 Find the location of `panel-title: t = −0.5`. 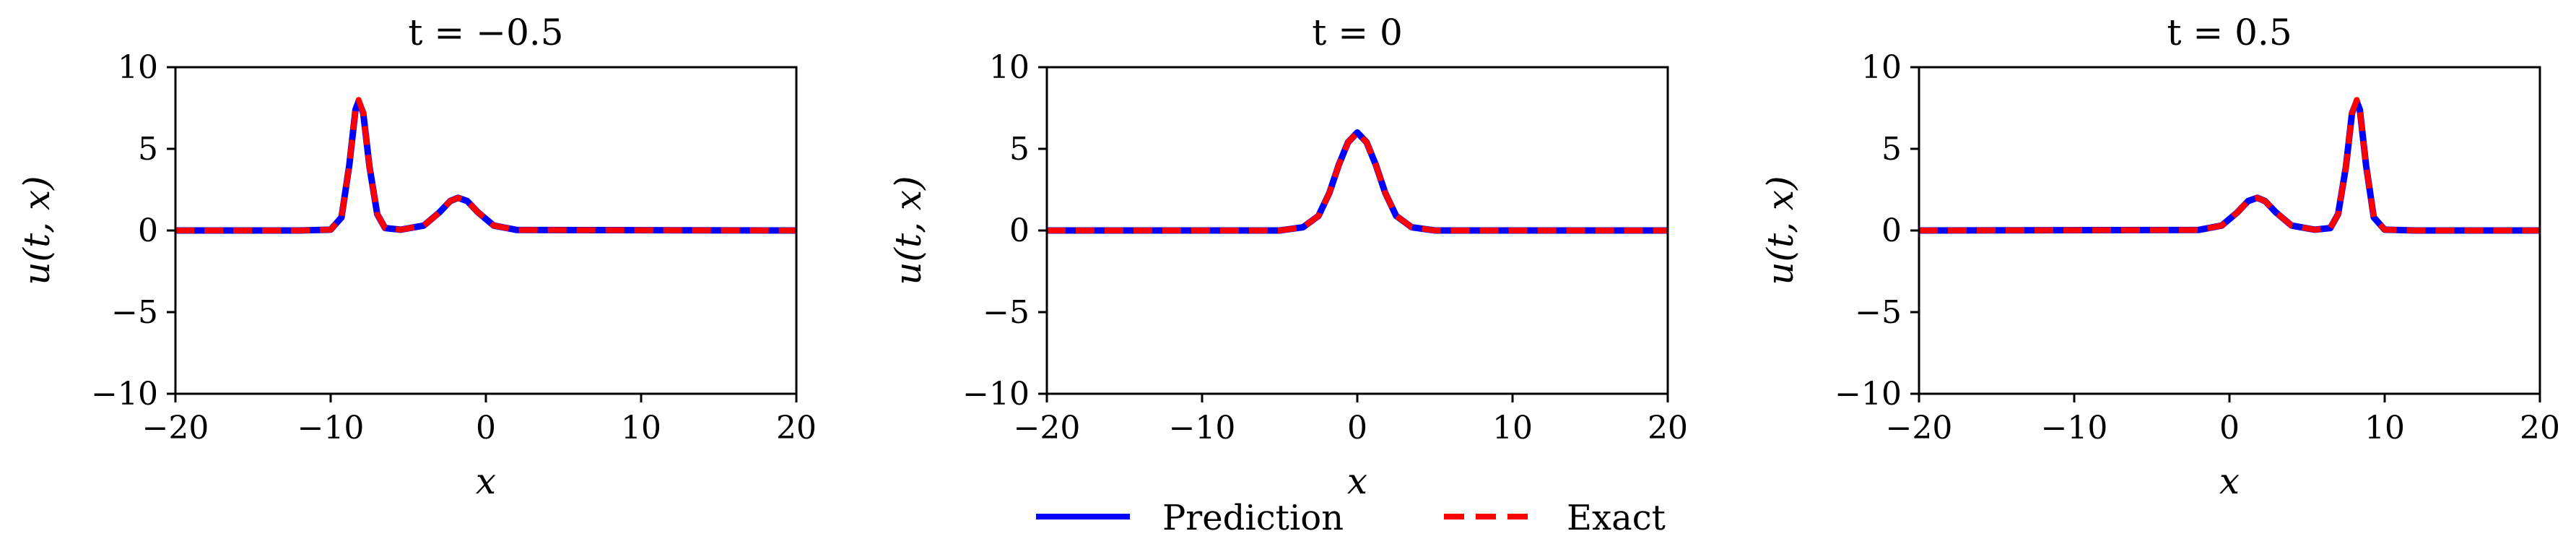

panel-title: t = −0.5 is located at coordinates (485, 32).